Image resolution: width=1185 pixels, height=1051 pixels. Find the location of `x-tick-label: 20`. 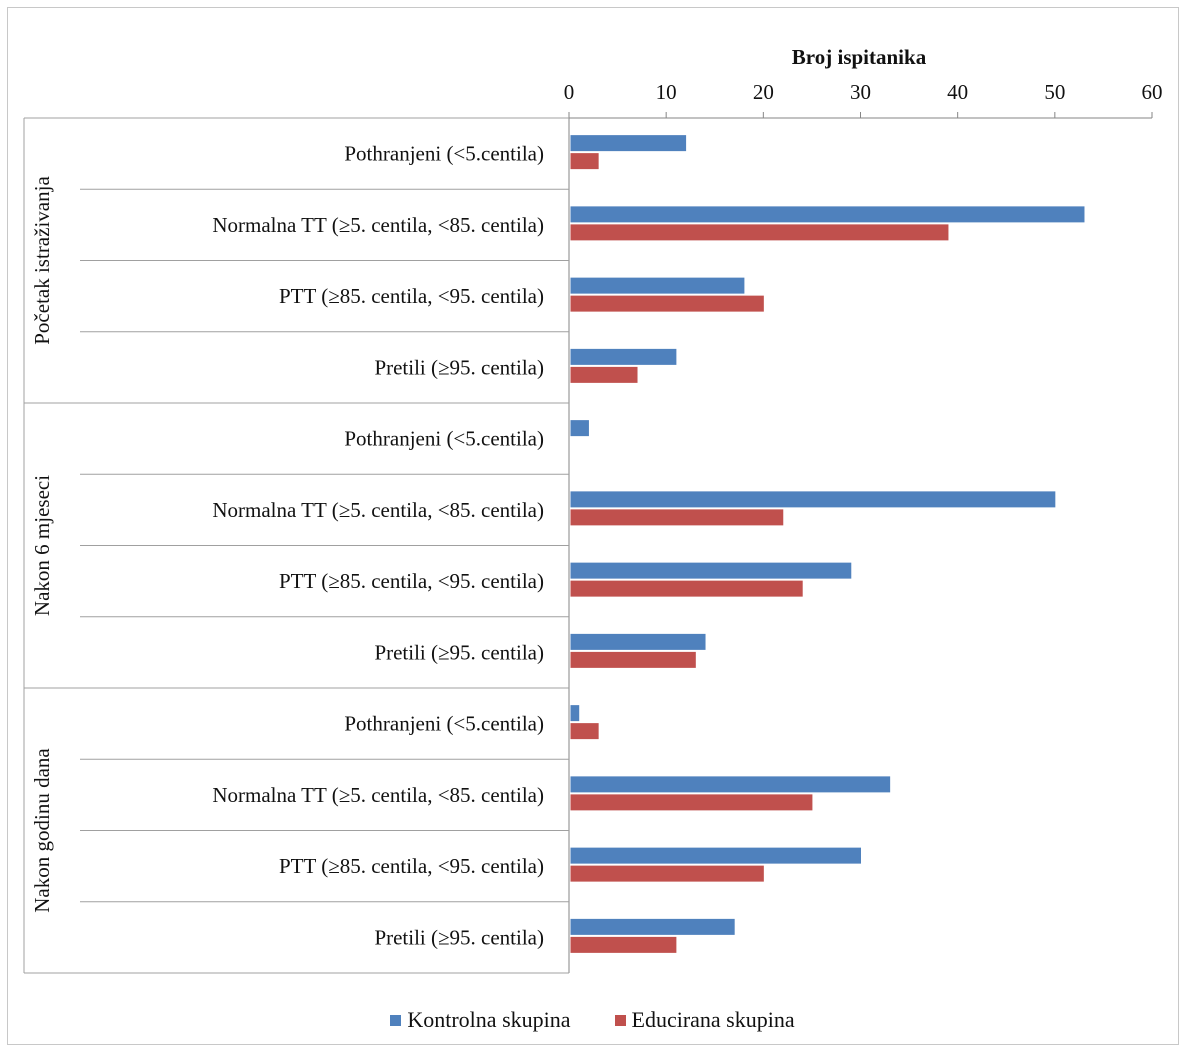

x-tick-label: 20 is located at coordinates (763, 92).